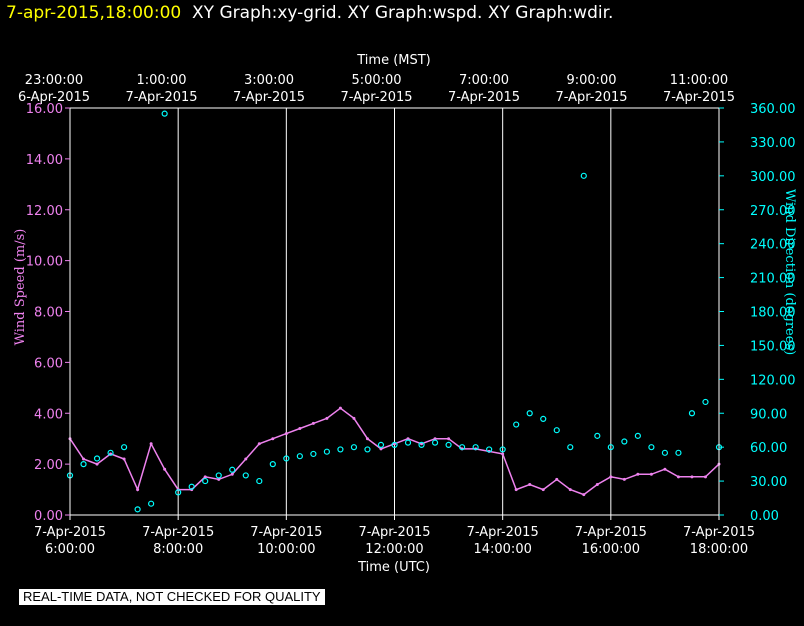  Describe the element at coordinates (44, 262) in the screenshot. I see `left-tick-label: 10.00` at that location.